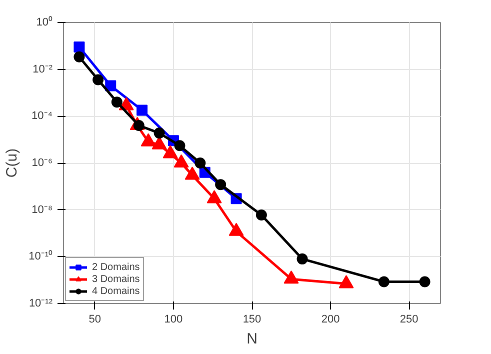 The height and width of the screenshot is (354, 491). Describe the element at coordinates (40, 256) in the screenshot. I see `y-tick-label: 10⁻¹⁰` at that location.